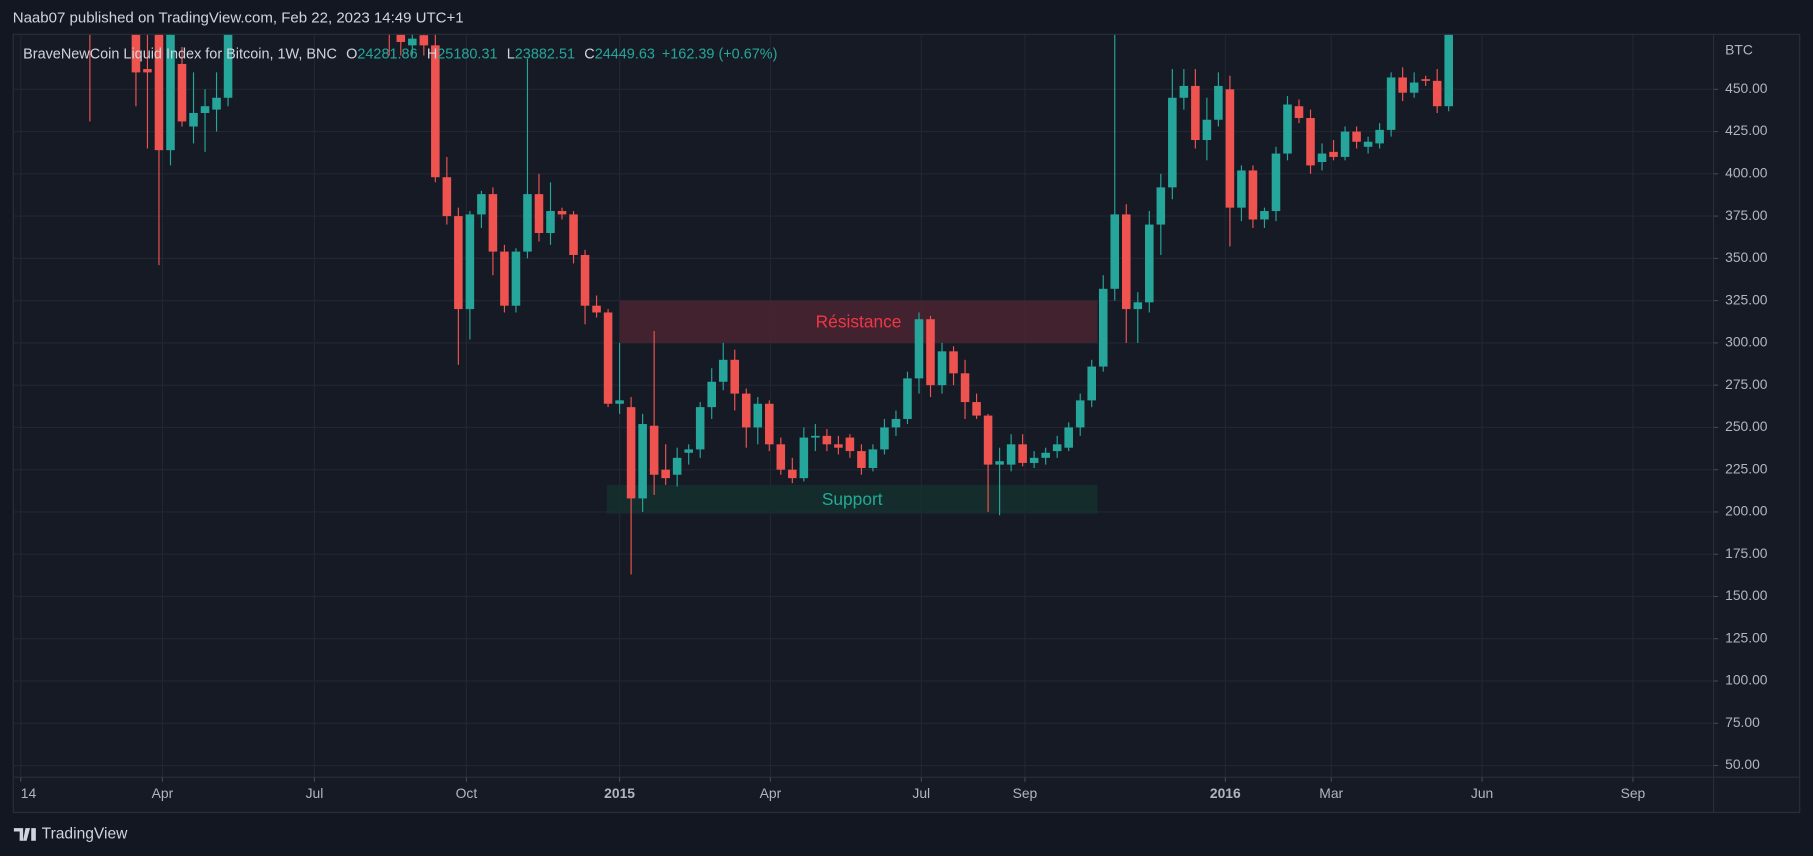 This screenshot has width=1813, height=856. I want to click on y-tick-label: 50.00, so click(1742, 764).